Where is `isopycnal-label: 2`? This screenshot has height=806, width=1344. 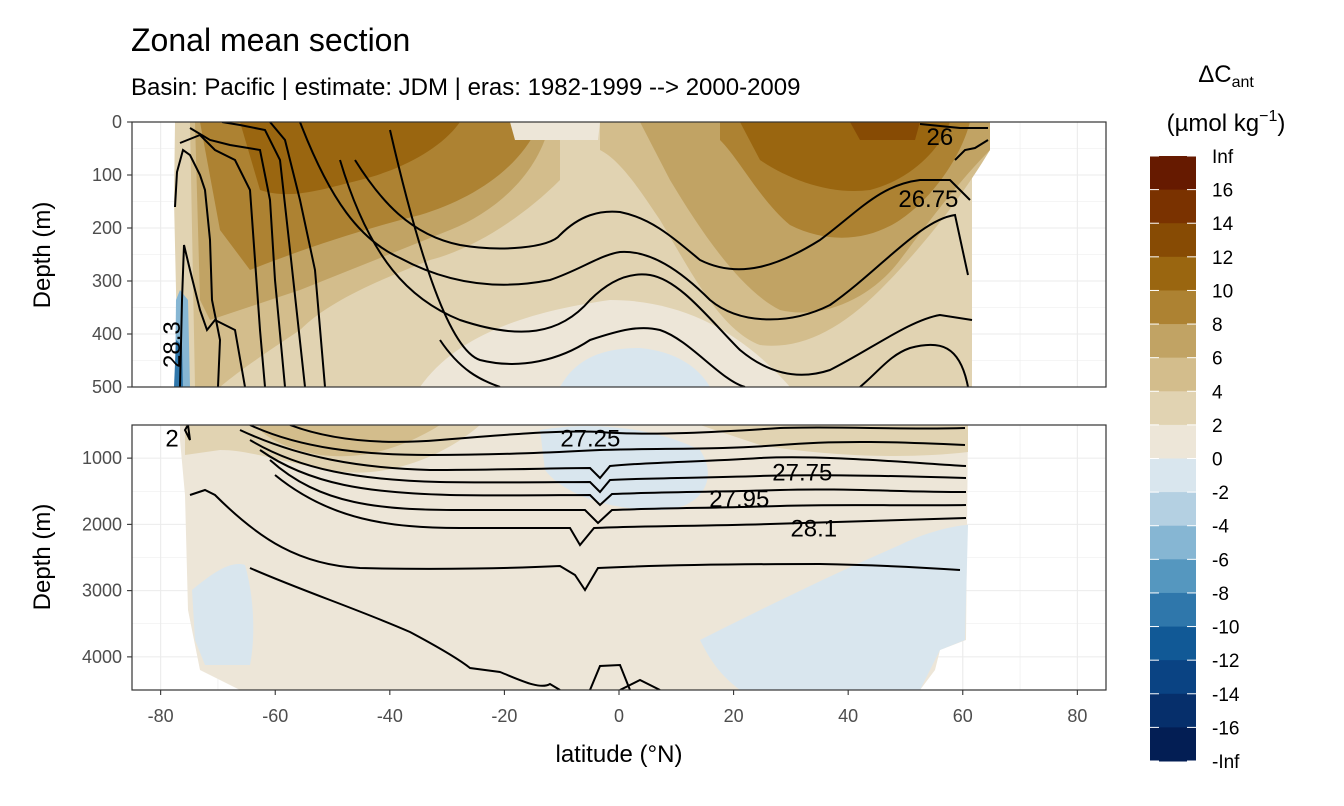 isopycnal-label: 2 is located at coordinates (171, 438).